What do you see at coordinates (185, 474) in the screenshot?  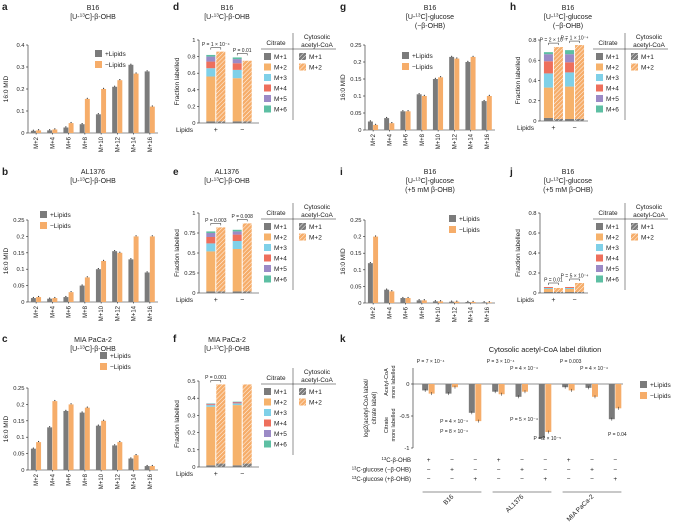 I see `lipids-row-label: Lipids` at bounding box center [185, 474].